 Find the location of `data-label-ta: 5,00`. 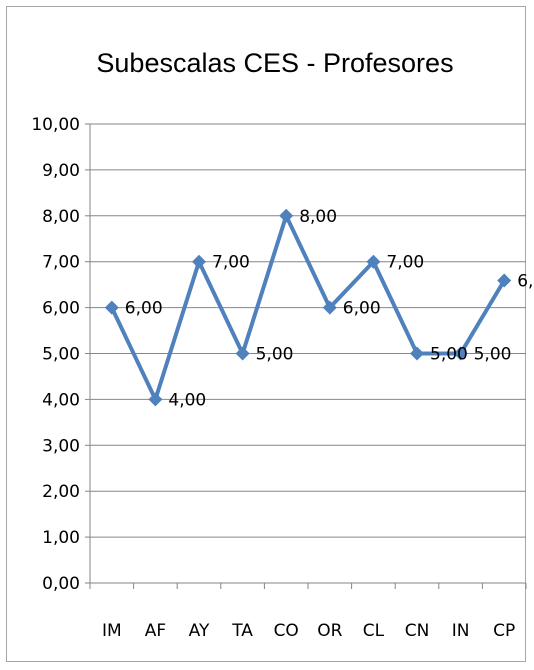

data-label-ta: 5,00 is located at coordinates (275, 355).